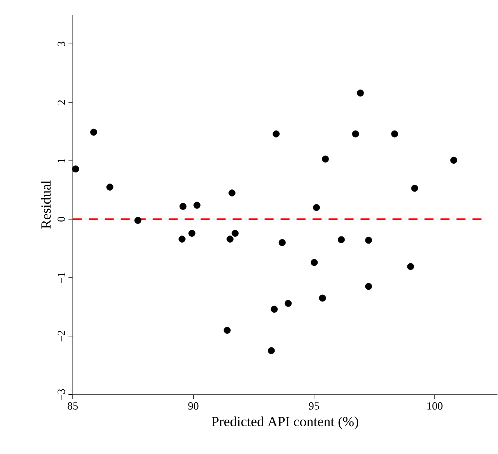 The height and width of the screenshot is (454, 498). I want to click on y-tick-label: 2, so click(62, 103).